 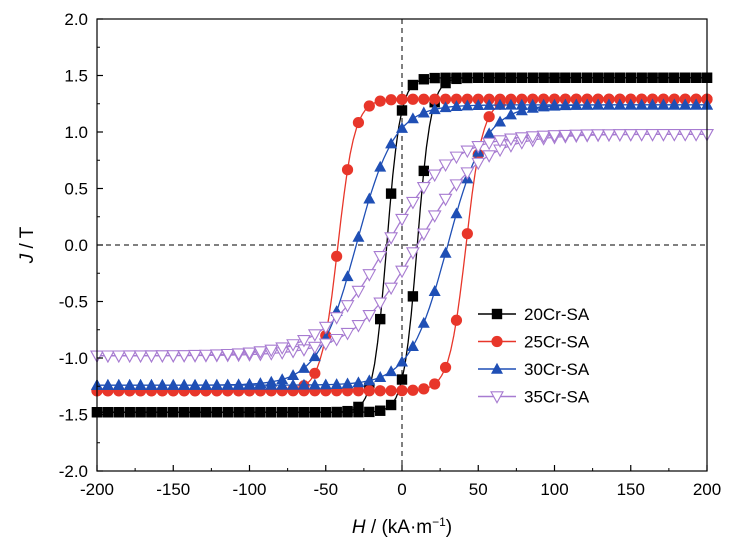 What do you see at coordinates (97, 489) in the screenshot?
I see `x-tick-label: -200` at bounding box center [97, 489].